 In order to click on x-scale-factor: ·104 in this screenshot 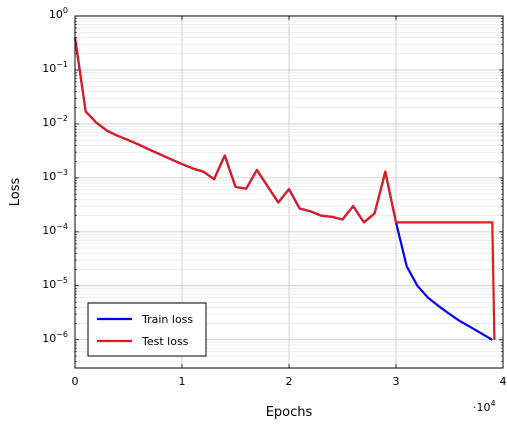, I will do `click(484, 406)`.